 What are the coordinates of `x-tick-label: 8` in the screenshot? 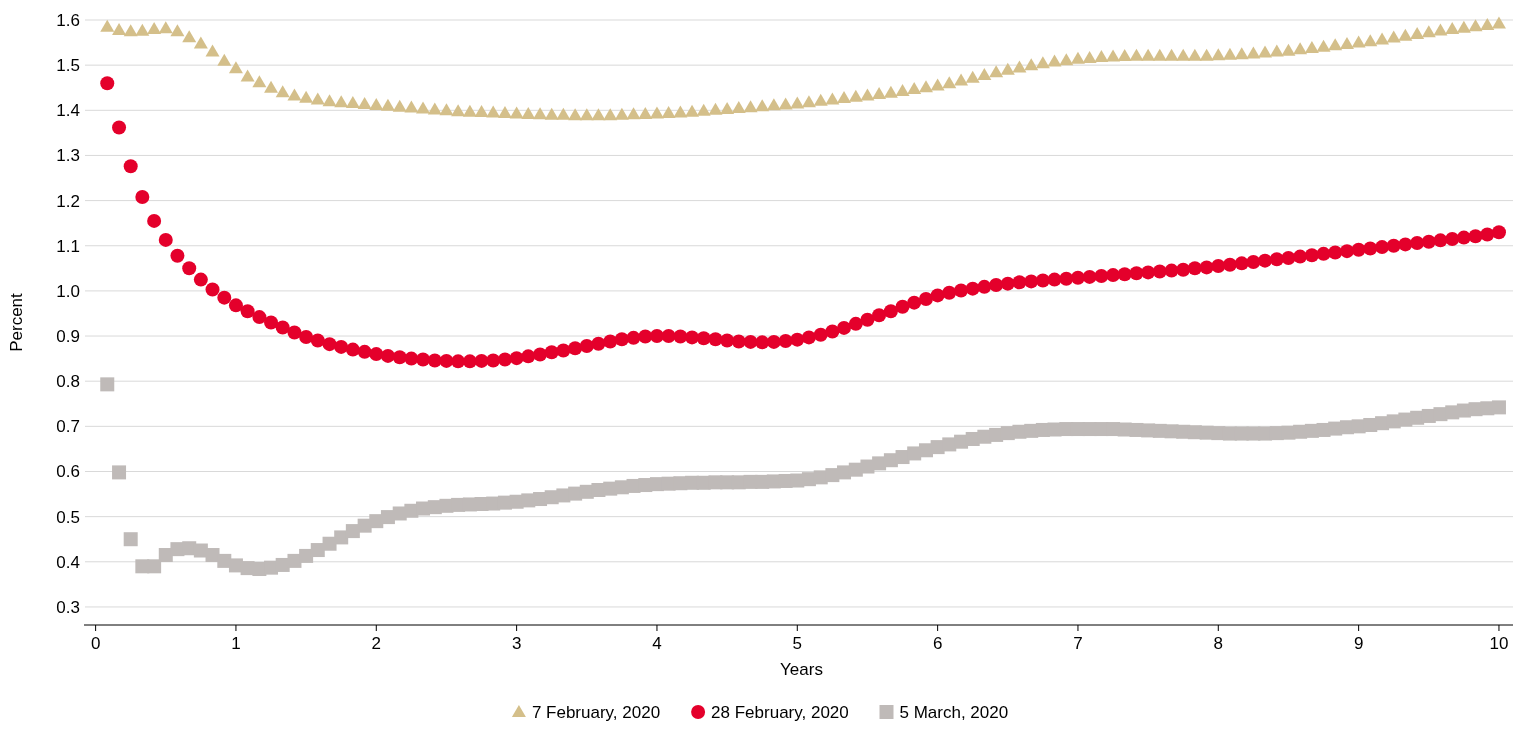 It's located at (1218, 643).